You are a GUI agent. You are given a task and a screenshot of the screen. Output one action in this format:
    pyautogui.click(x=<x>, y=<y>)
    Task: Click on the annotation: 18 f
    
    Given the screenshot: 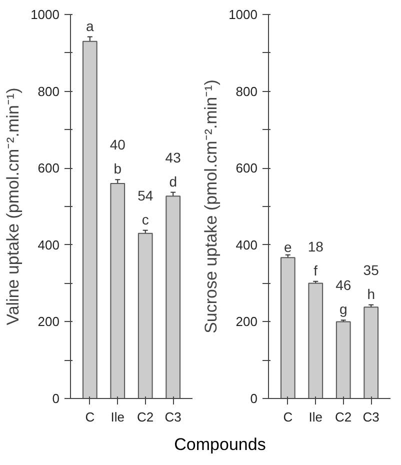 What is the action you would take?
    pyautogui.click(x=316, y=258)
    